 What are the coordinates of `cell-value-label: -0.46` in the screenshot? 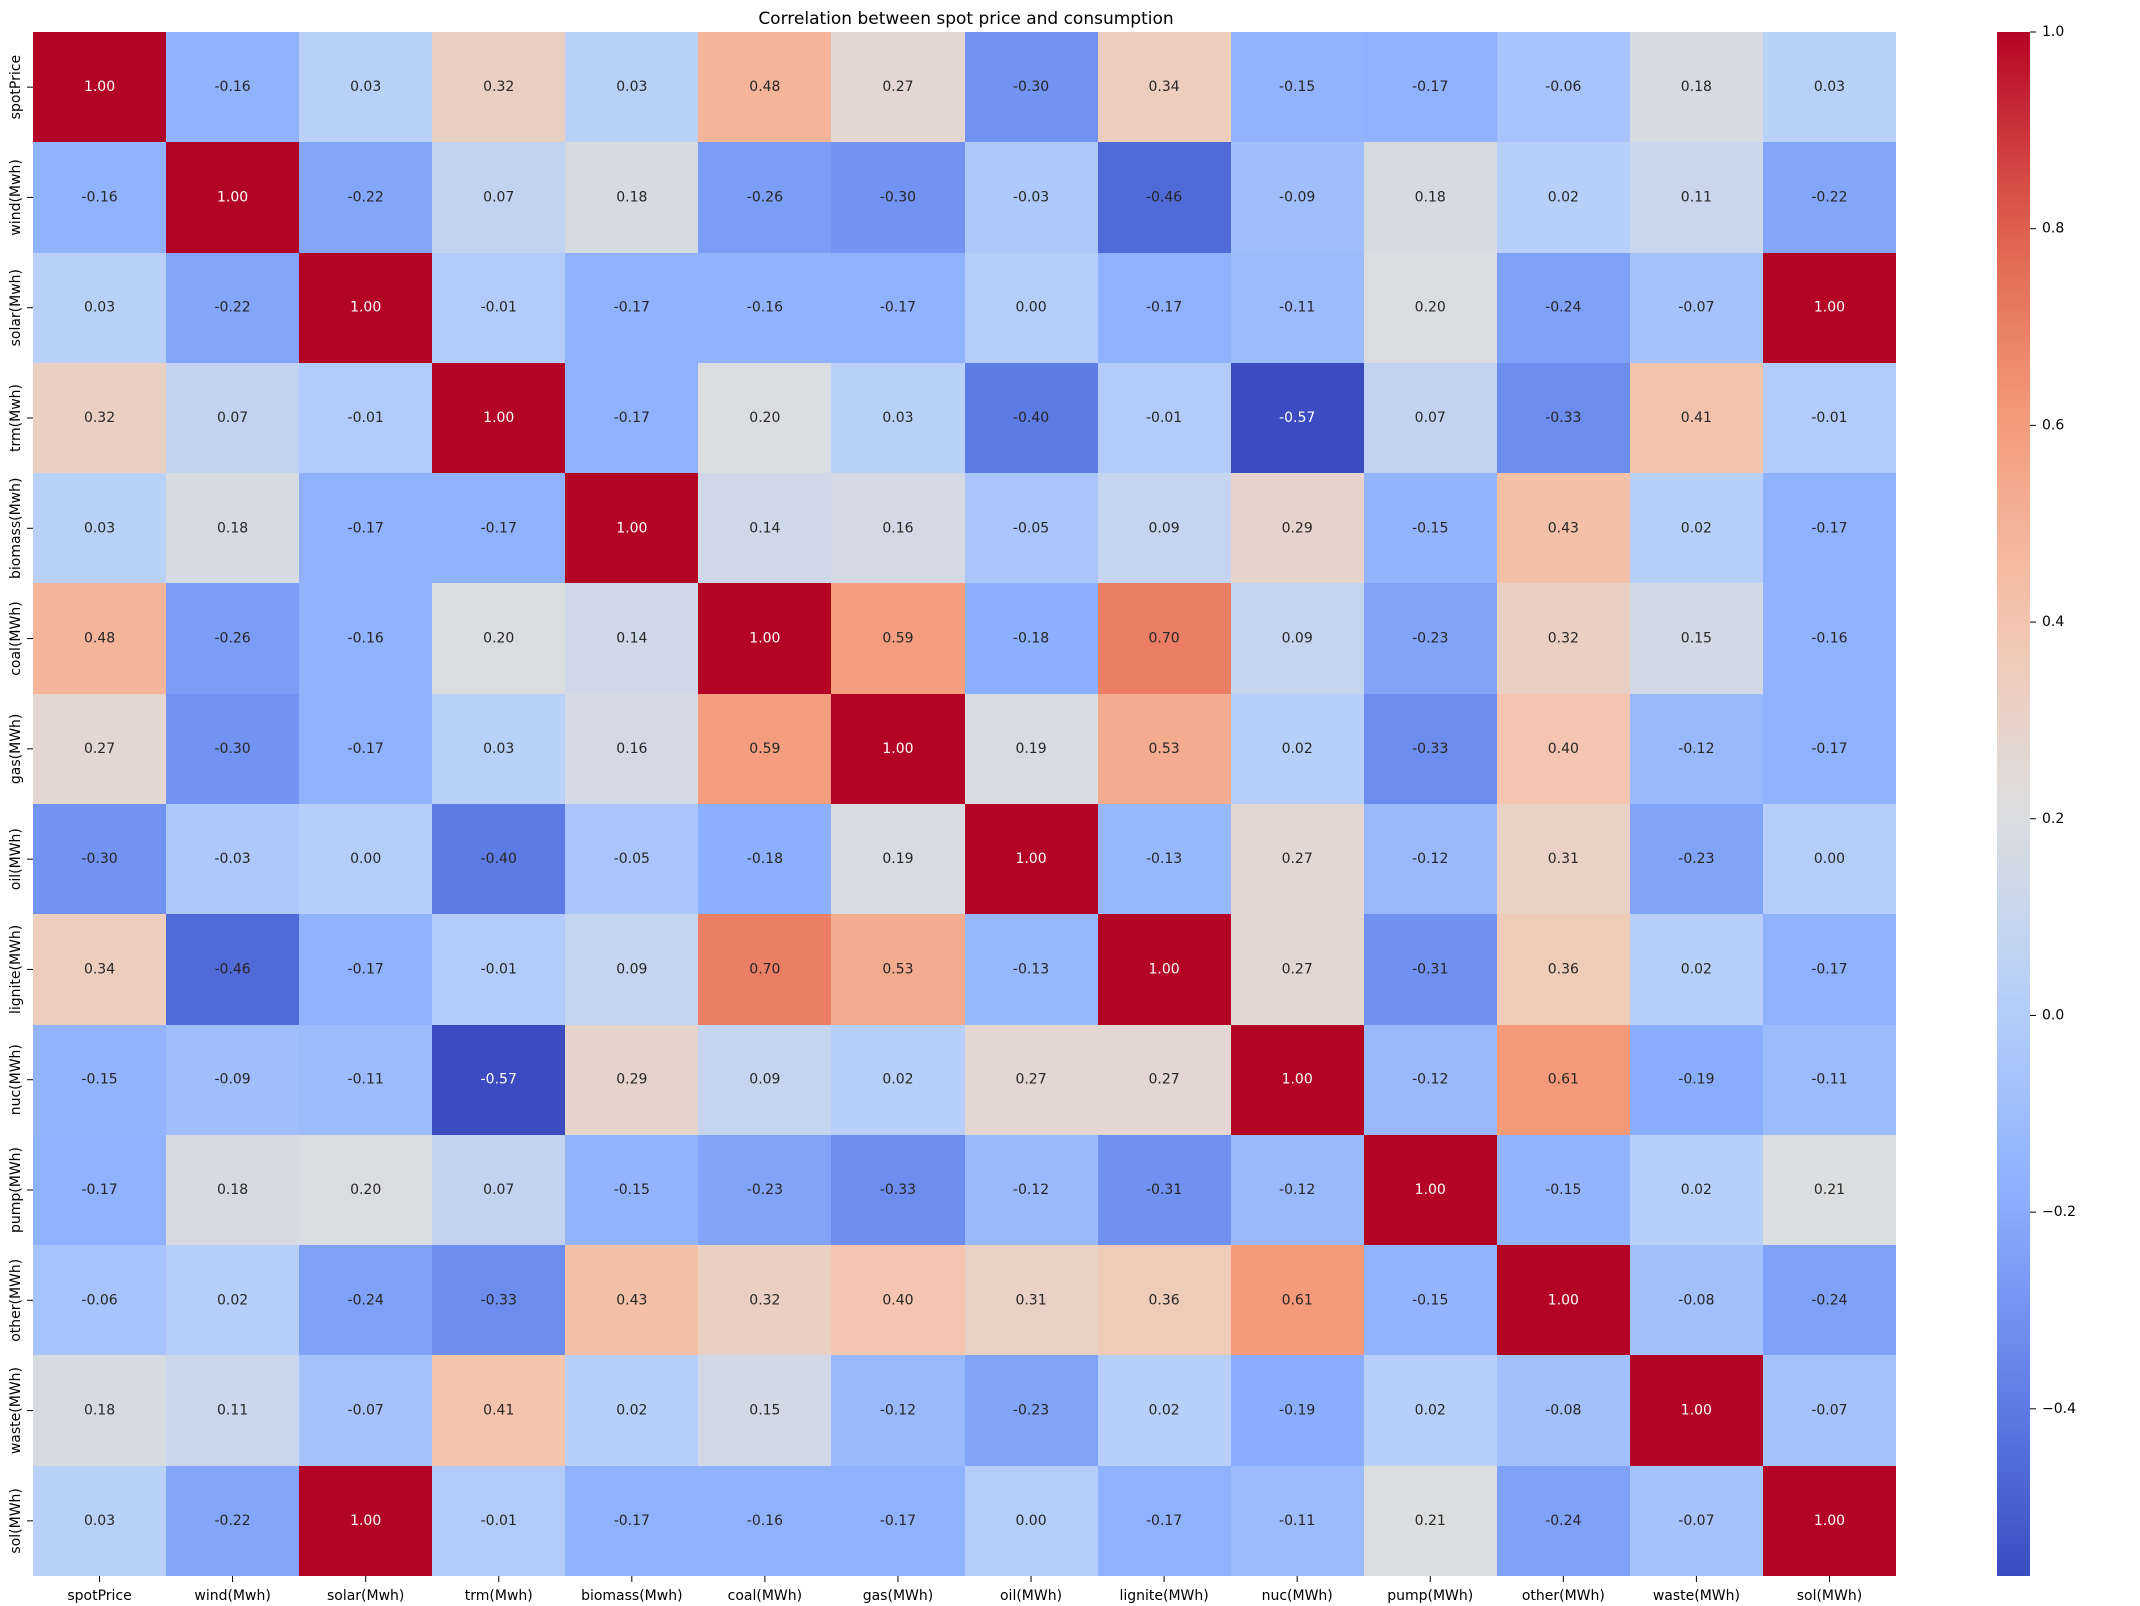 It's located at (1164, 197).